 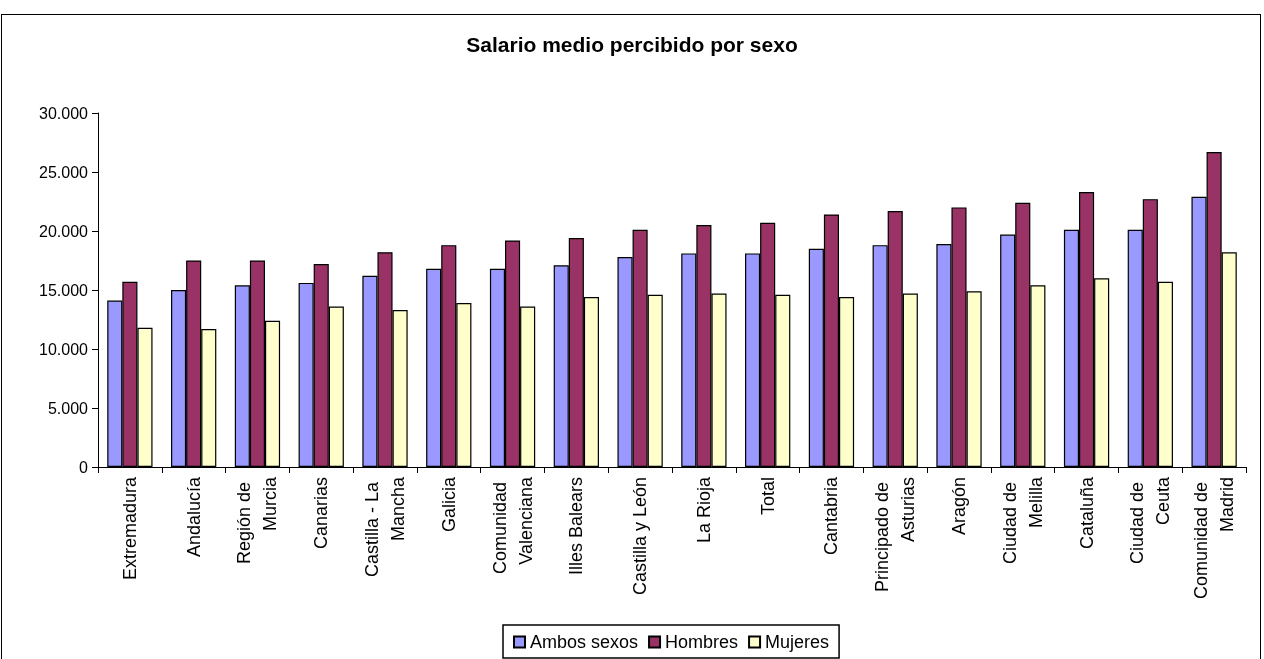 What do you see at coordinates (64, 231) in the screenshot?
I see `y-tick-label: 20.000` at bounding box center [64, 231].